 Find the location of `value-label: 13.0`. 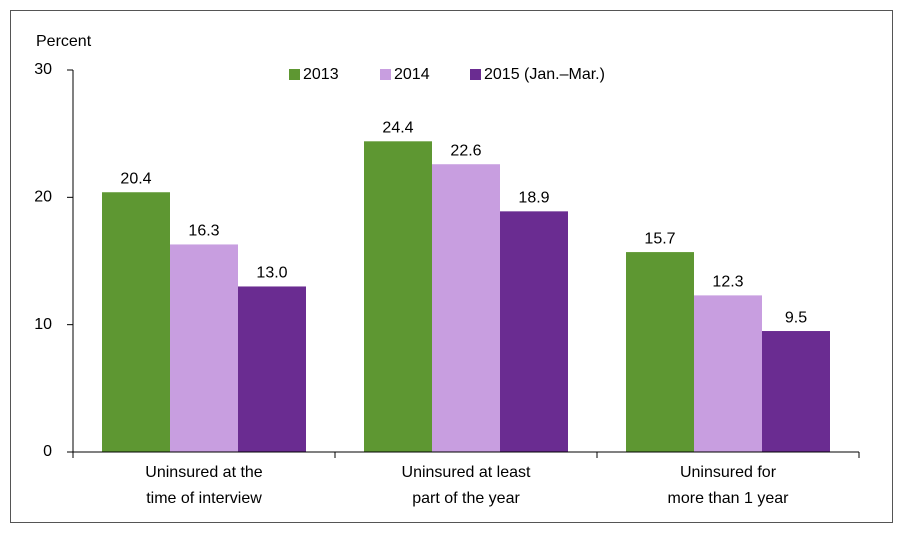

value-label: 13.0 is located at coordinates (271, 273).